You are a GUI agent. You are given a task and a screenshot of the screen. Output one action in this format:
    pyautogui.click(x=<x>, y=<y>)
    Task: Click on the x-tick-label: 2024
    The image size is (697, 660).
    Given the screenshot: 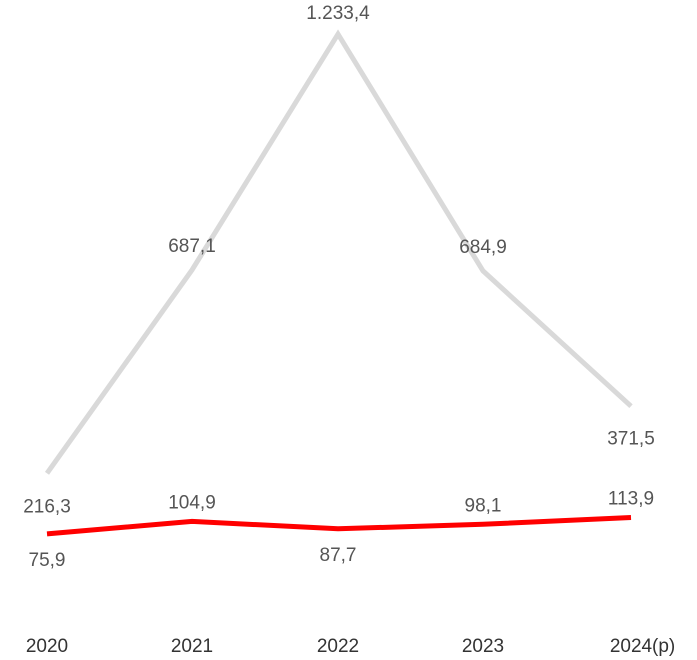 What is the action you would take?
    pyautogui.click(x=631, y=646)
    